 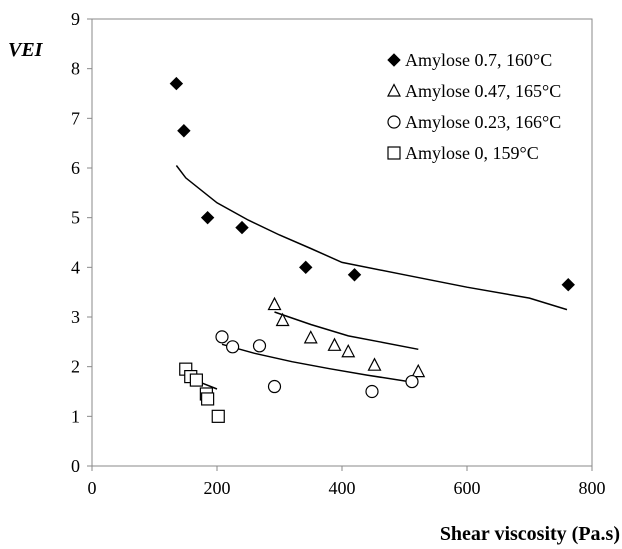 I want to click on x-tick-label: 600, so click(x=467, y=488).